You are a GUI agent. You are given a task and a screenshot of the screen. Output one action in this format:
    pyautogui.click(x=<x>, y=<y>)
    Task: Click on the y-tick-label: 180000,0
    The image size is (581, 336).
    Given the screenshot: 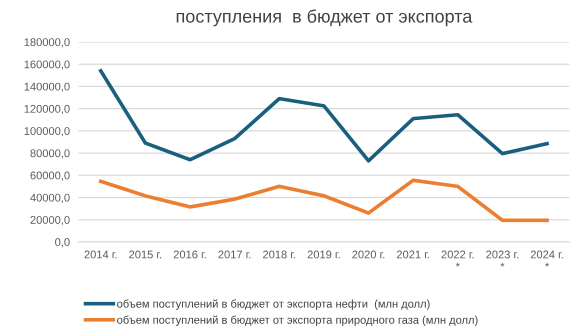 What is the action you would take?
    pyautogui.click(x=47, y=43)
    